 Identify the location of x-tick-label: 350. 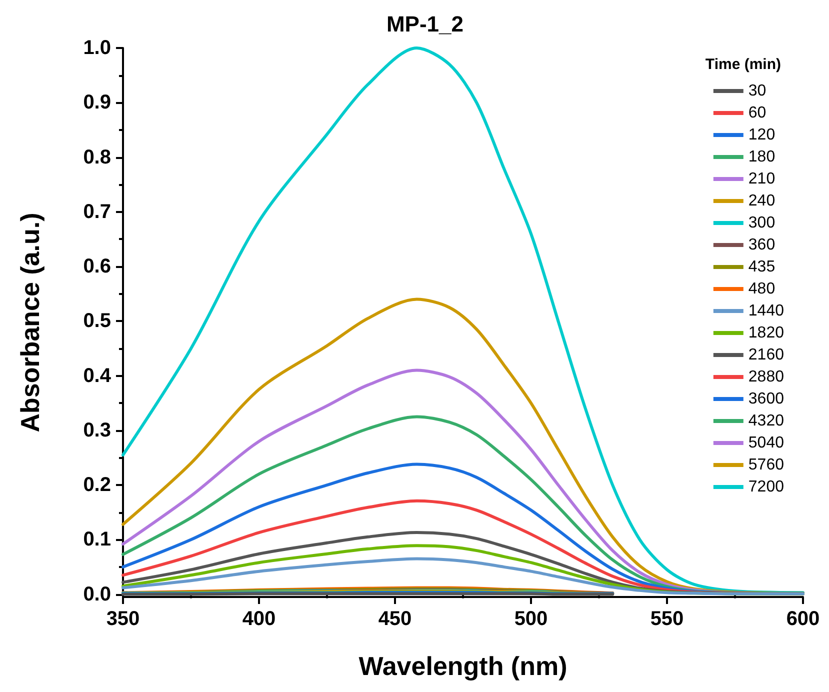
(123, 619).